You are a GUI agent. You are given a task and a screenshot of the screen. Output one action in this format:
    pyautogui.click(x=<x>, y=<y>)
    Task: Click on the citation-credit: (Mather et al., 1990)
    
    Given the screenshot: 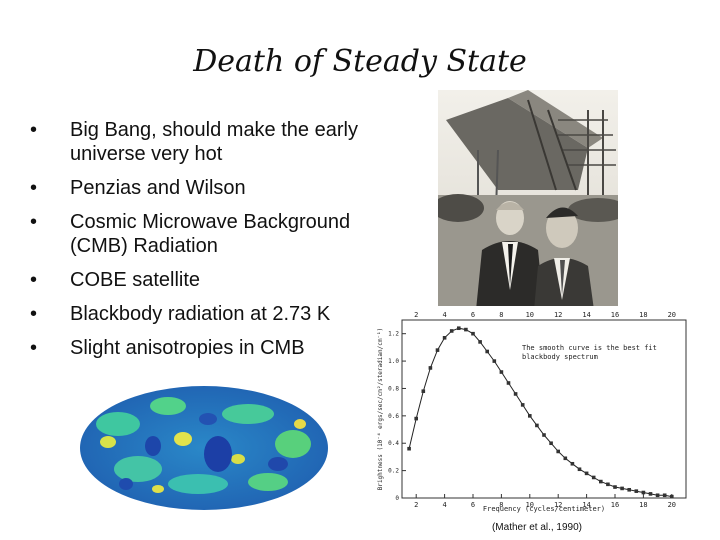 What is the action you would take?
    pyautogui.click(x=537, y=527)
    